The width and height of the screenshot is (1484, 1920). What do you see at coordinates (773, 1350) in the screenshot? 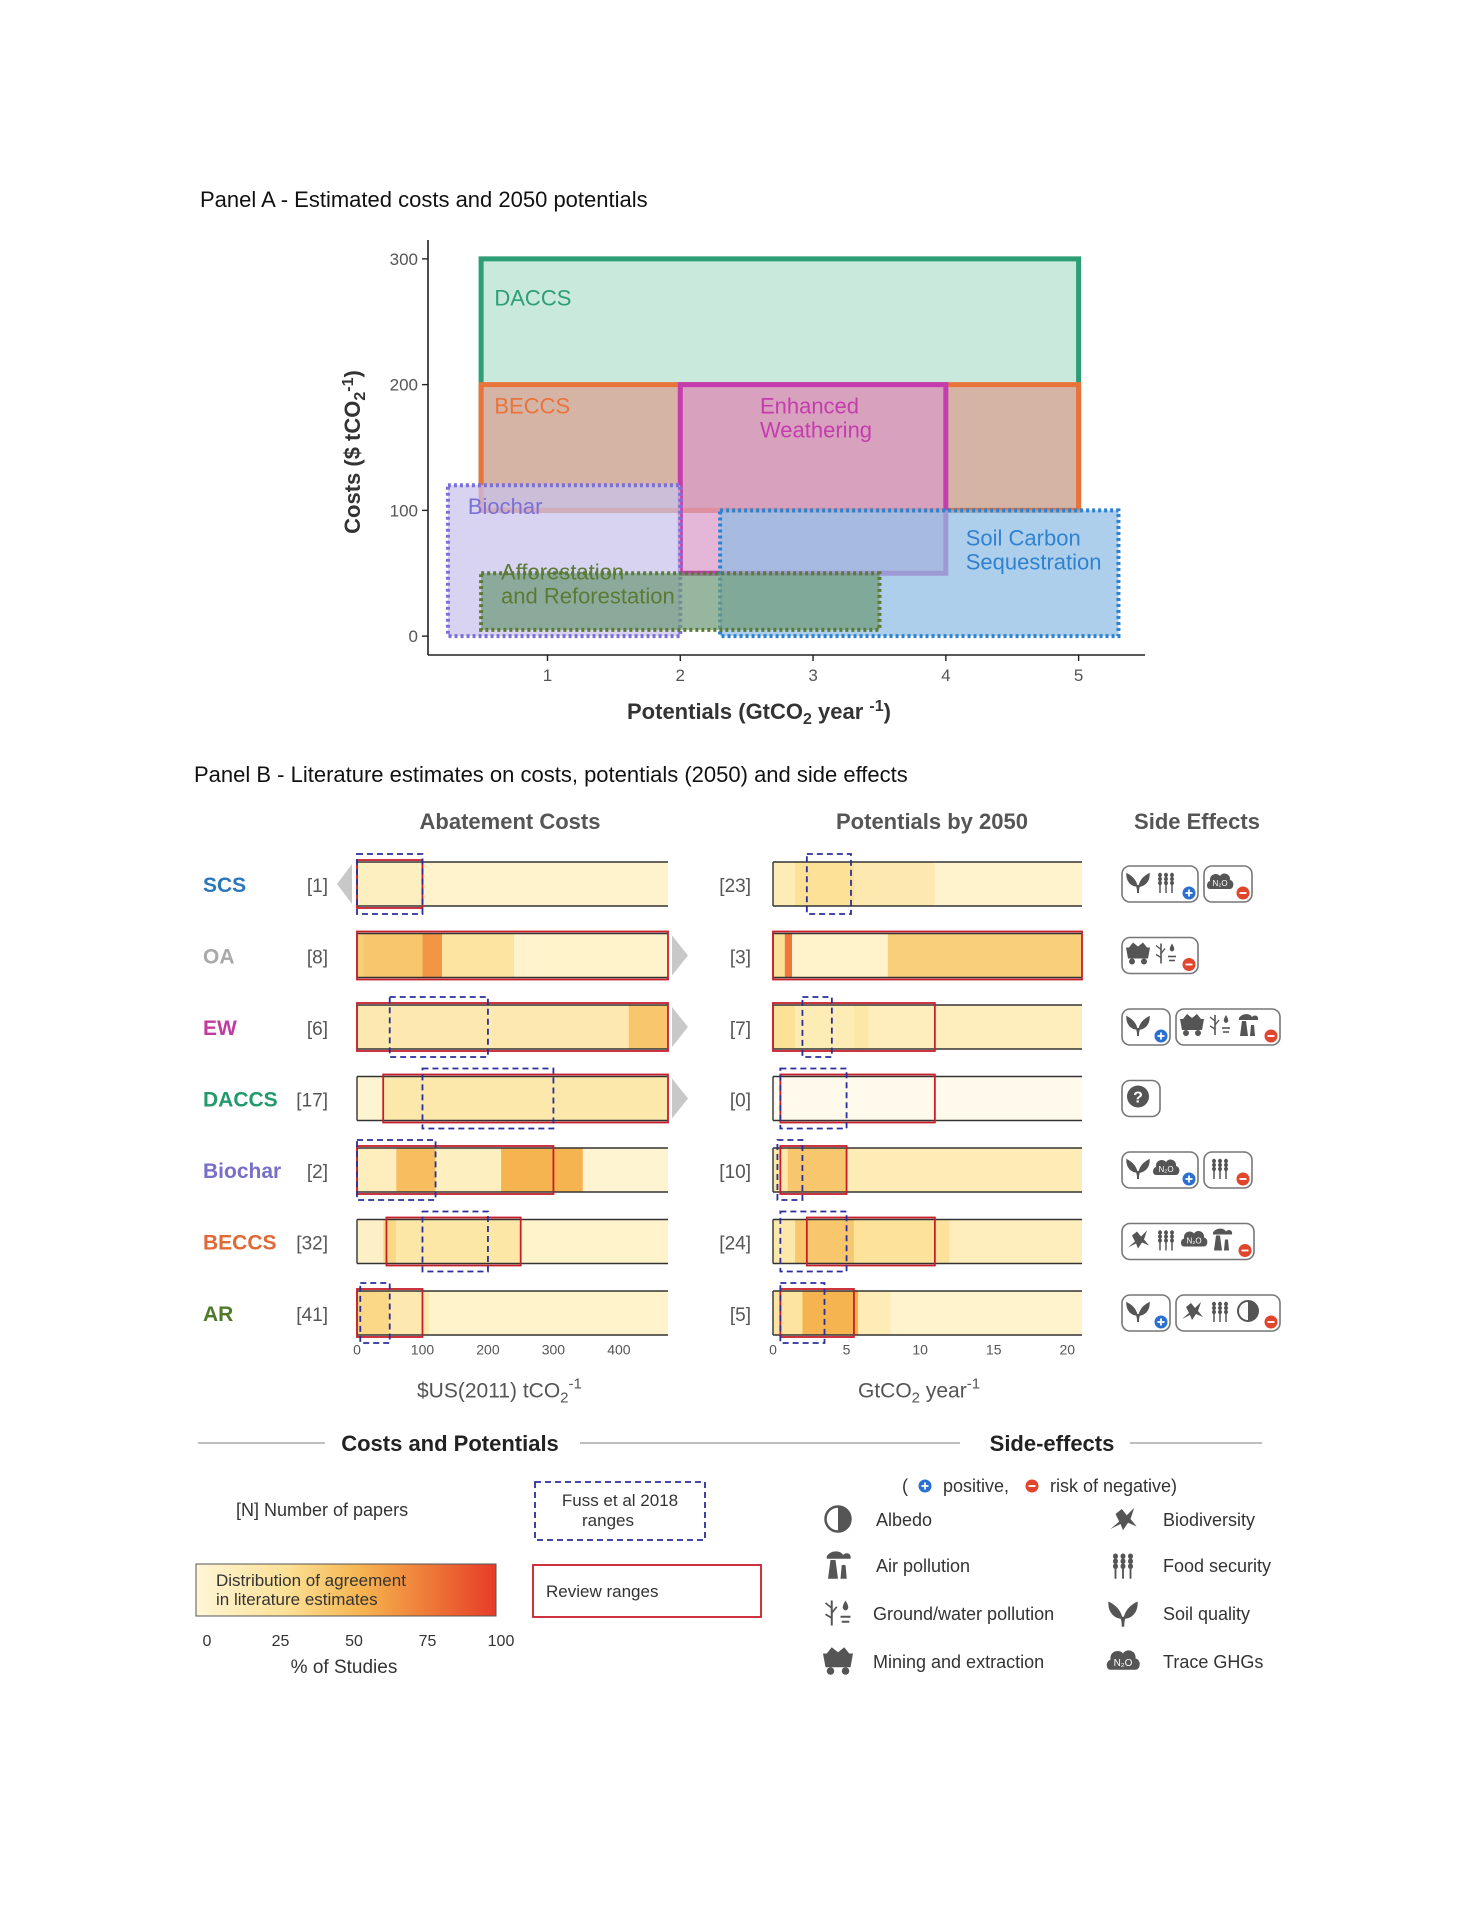
I see `potential-tick-label: 0` at bounding box center [773, 1350].